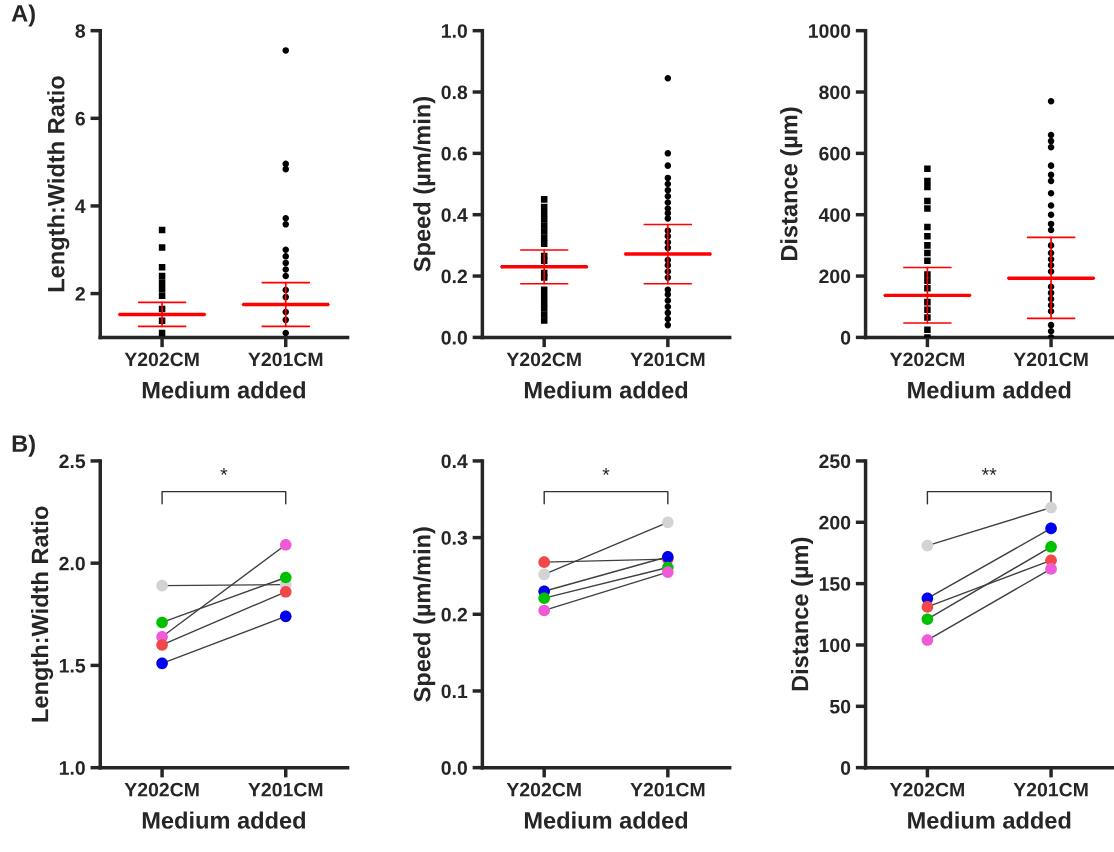 The image size is (1114, 852). I want to click on y-tick-label: 0.3, so click(454, 538).